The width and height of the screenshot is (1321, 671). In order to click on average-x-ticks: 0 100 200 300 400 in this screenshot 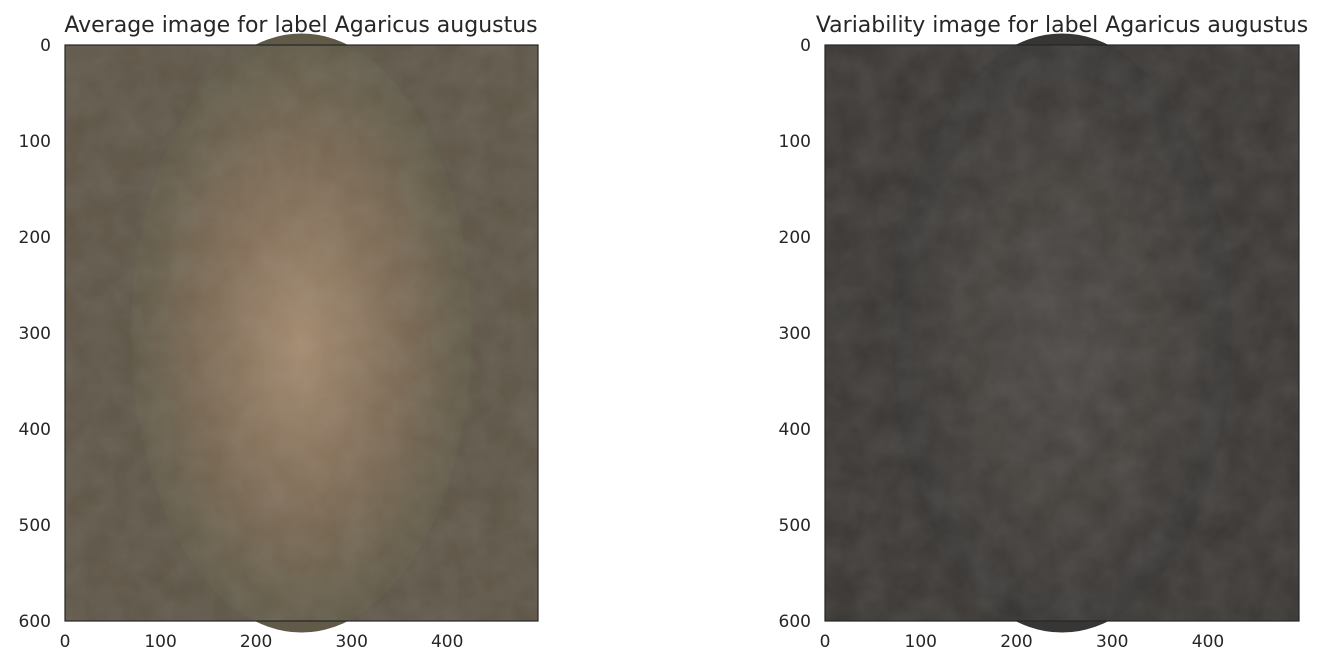, I will do `click(262, 642)`.